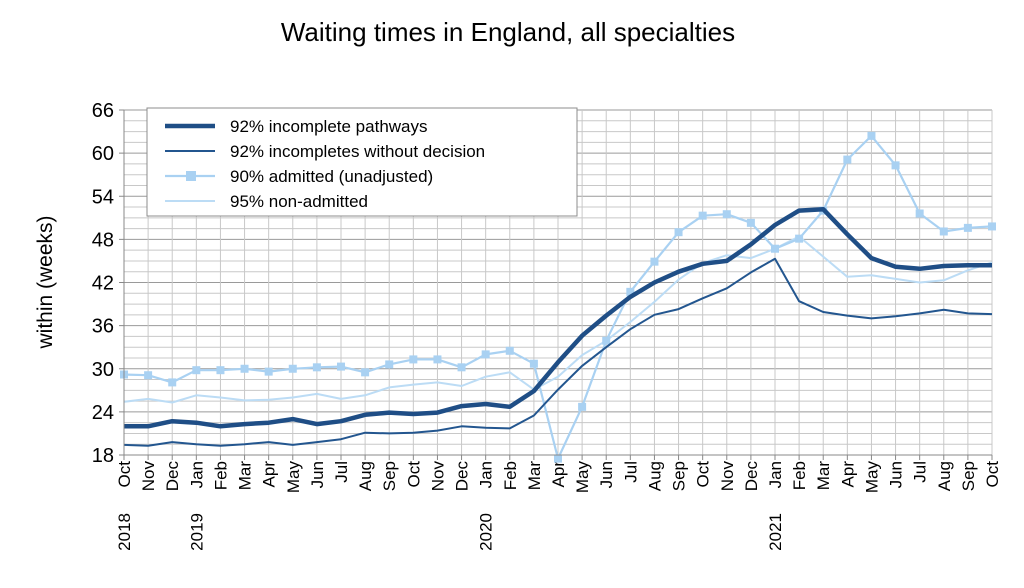  I want to click on y-tick-label: 54, so click(103, 197).